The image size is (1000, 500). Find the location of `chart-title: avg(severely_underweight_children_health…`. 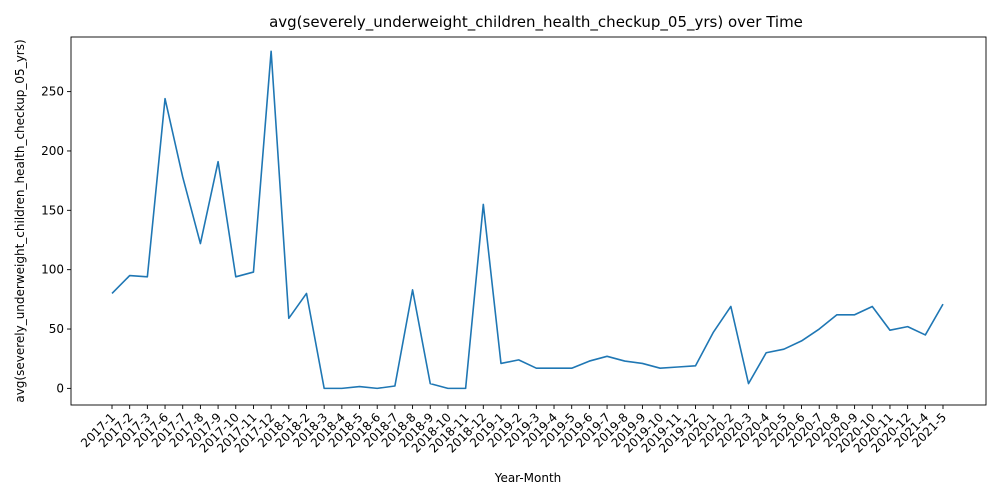

chart-title: avg(severely_underweight_children_health… is located at coordinates (536, 22).